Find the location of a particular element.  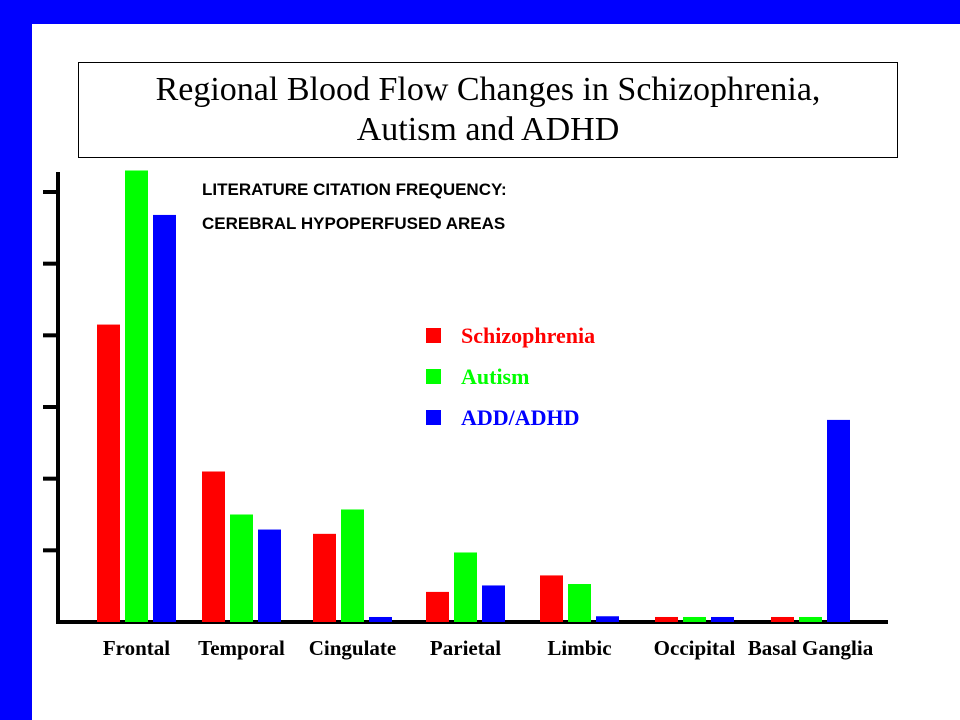

legend-label-schizophrenia: Schizophrenia is located at coordinates (528, 335).